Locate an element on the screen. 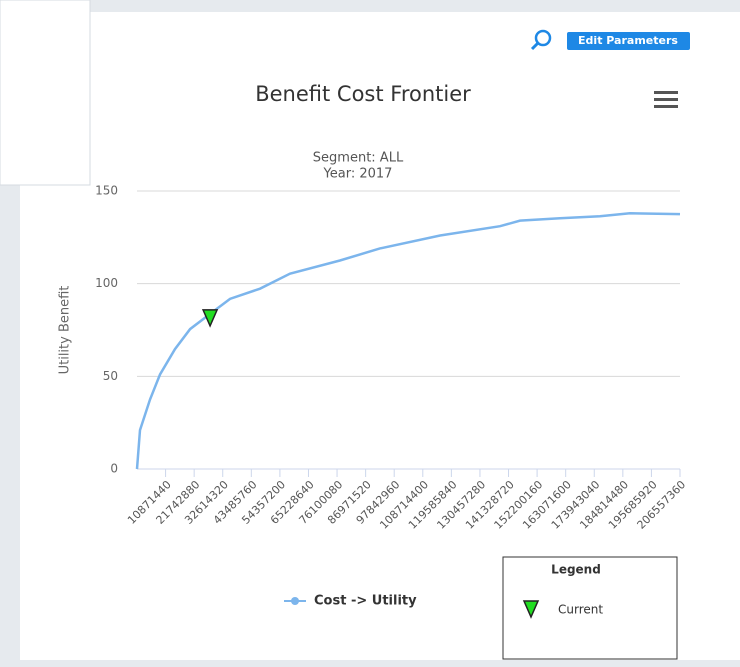  legend-box is located at coordinates (590, 608).